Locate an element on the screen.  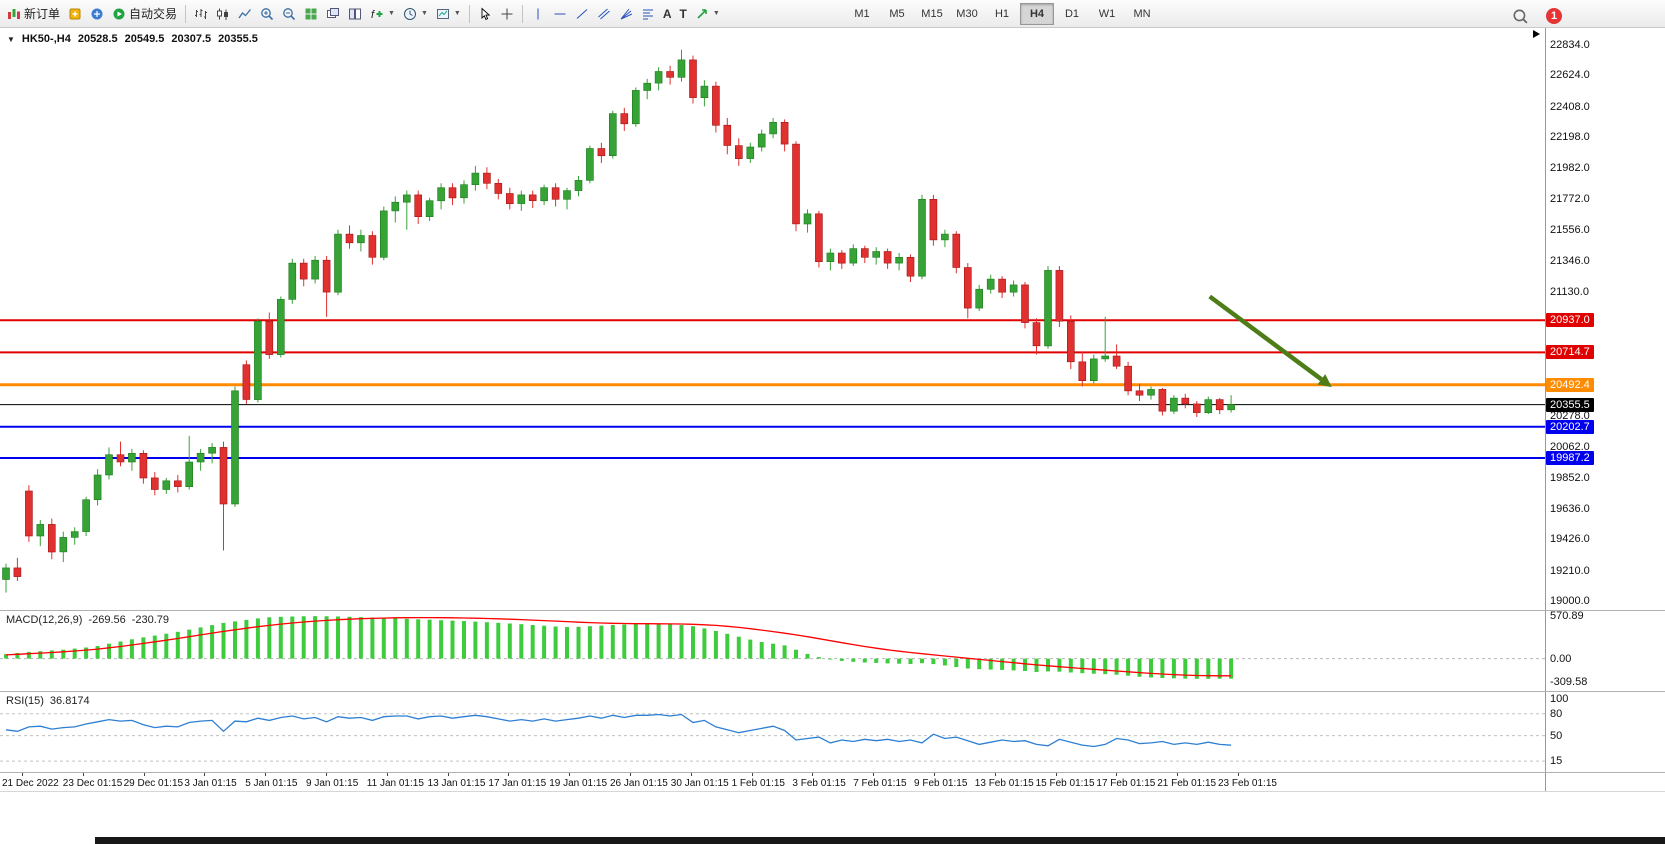
crosshair-button is located at coordinates (507, 14).